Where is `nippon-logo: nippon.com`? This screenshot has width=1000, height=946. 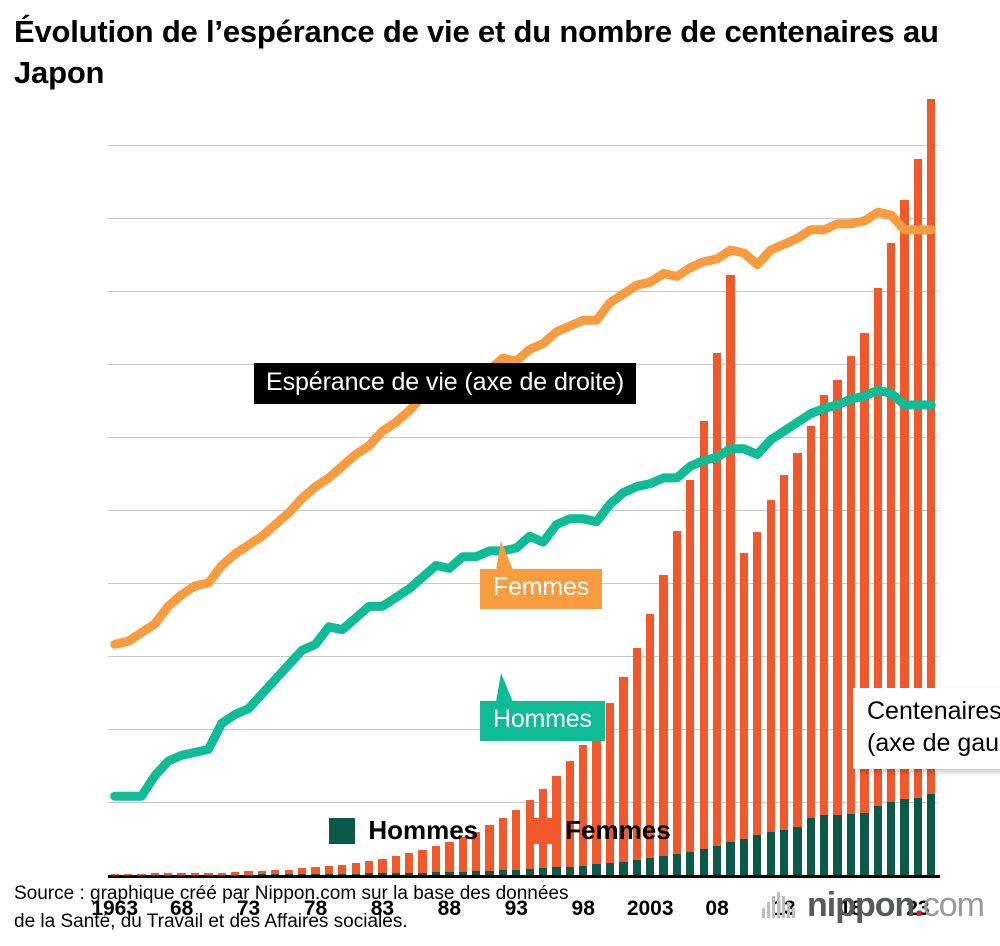 nippon-logo: nippon.com is located at coordinates (873, 905).